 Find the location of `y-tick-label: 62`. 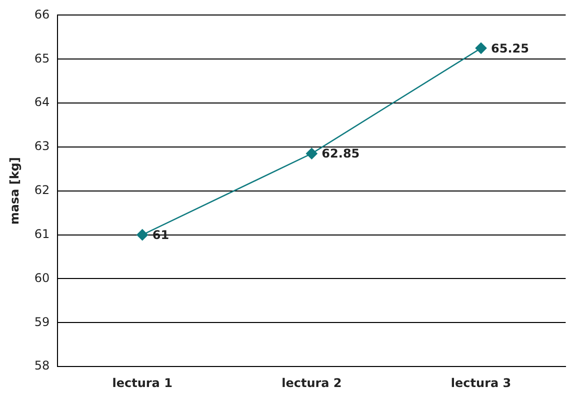

y-tick-label: 62 is located at coordinates (42, 190).